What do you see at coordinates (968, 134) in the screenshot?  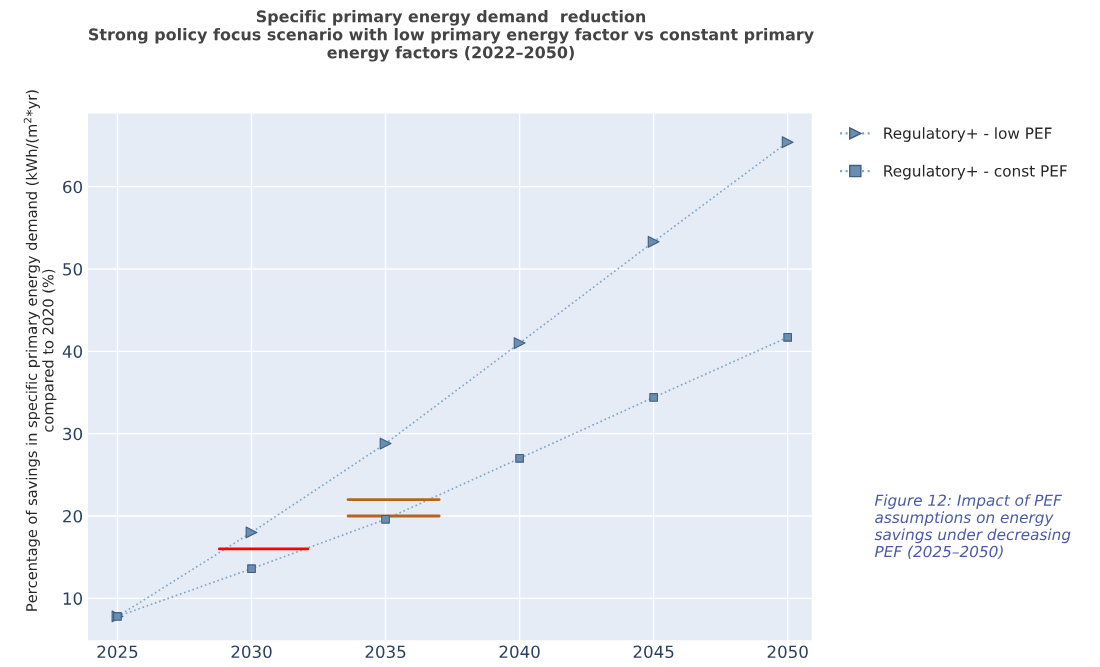 I see `legend-label: Regulatory+ - low PEF` at bounding box center [968, 134].